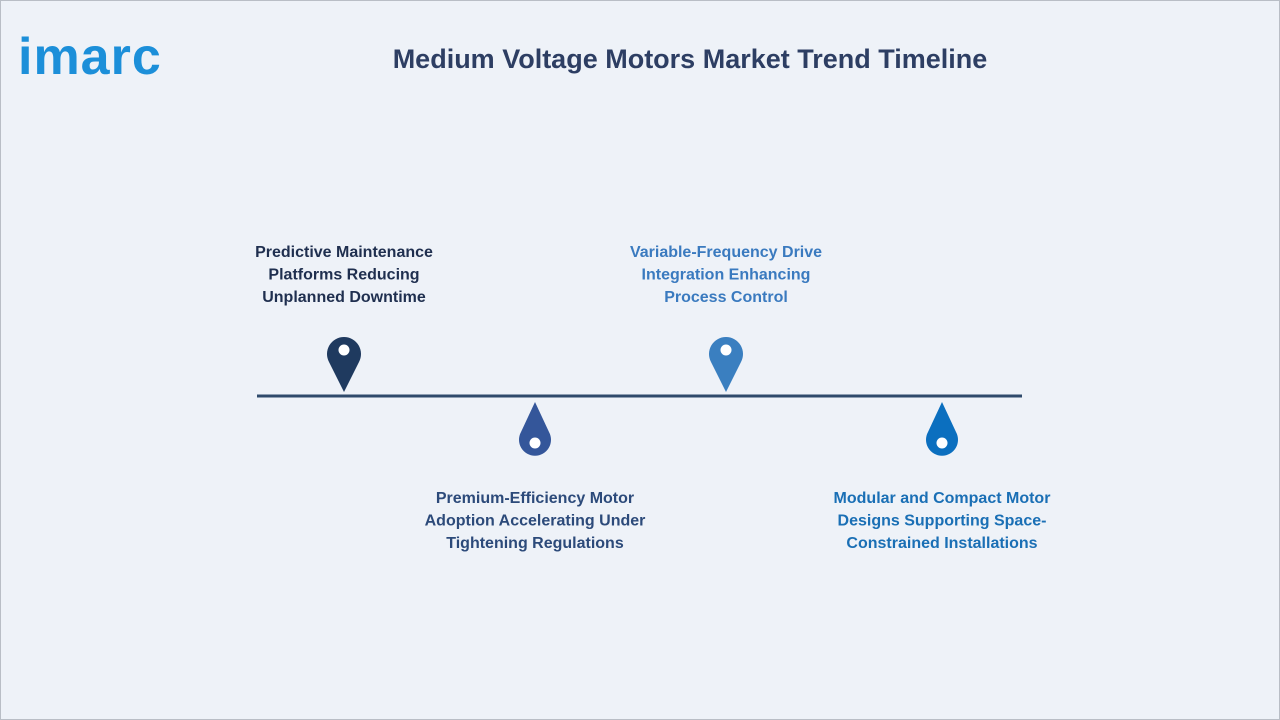  Describe the element at coordinates (942, 498) in the screenshot. I see `event-label: Modular and Compact Motor` at that location.